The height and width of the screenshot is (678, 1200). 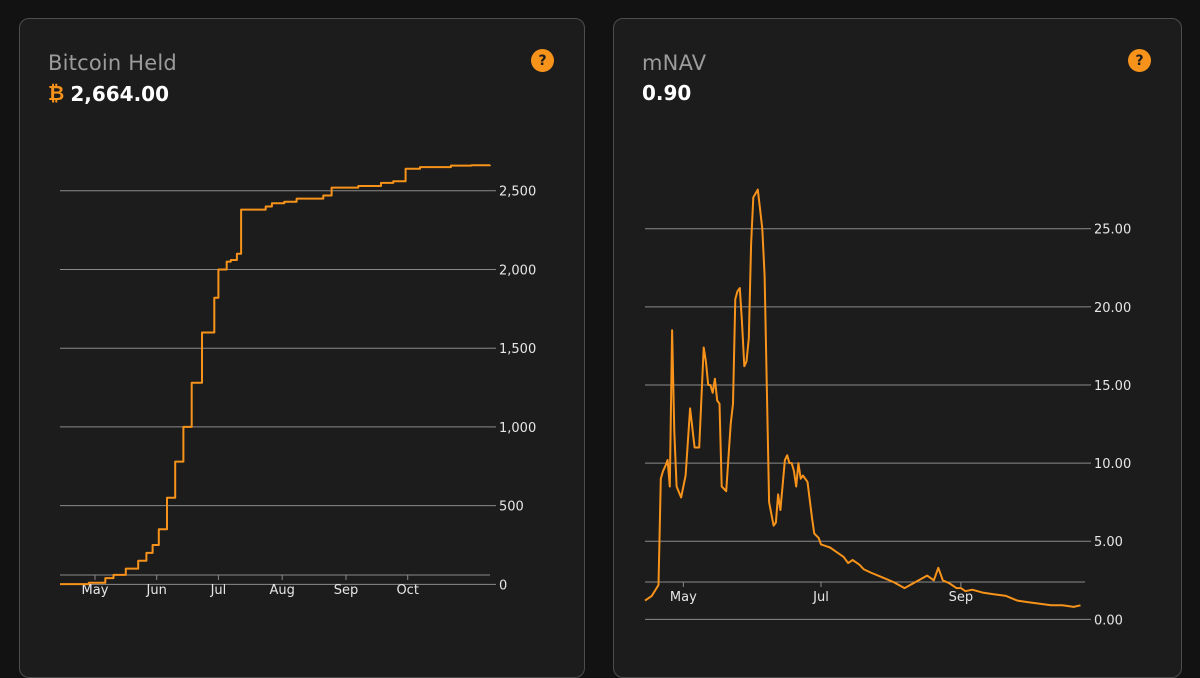 What do you see at coordinates (1112, 464) in the screenshot?
I see `y-tick-label: 10.00` at bounding box center [1112, 464].